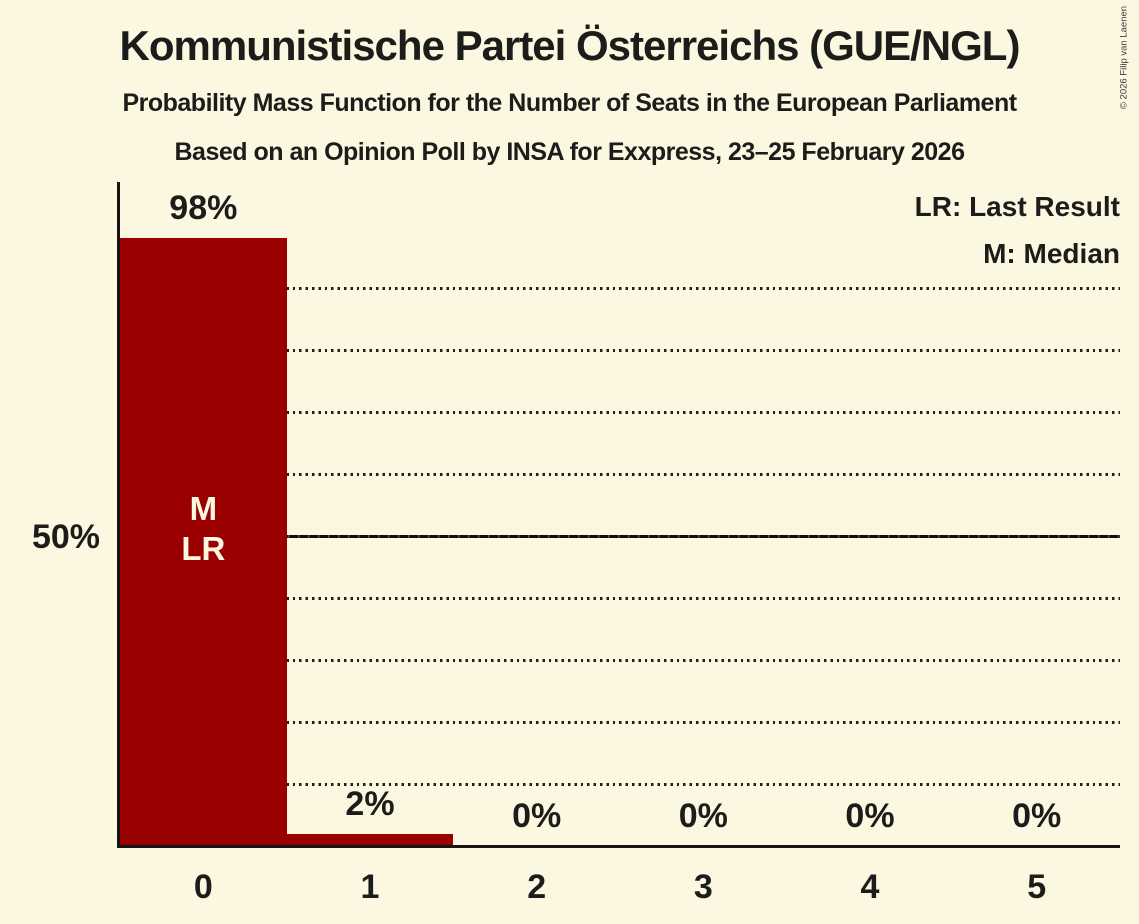  Describe the element at coordinates (870, 887) in the screenshot. I see `x-tick-label-4: 4` at that location.